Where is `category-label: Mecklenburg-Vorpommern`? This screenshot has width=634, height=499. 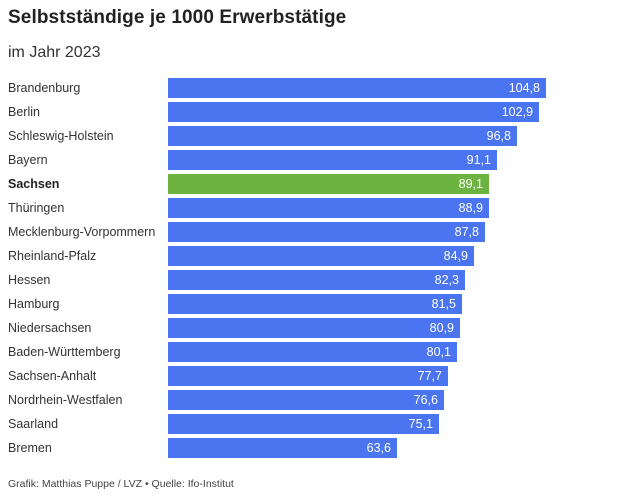
category-label: Mecklenburg-Vorpommern is located at coordinates (82, 232).